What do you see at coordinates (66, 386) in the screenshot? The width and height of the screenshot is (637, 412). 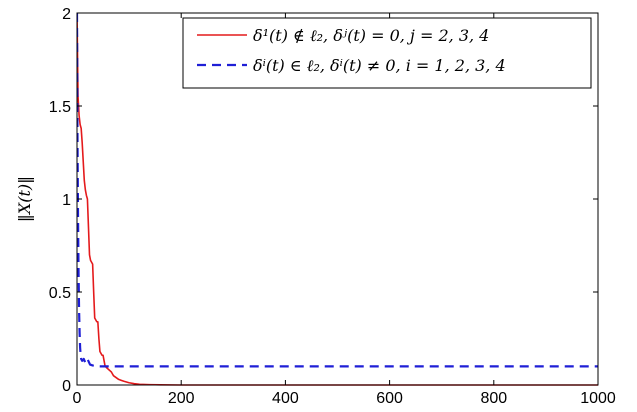 I see `y-tick-label: 0` at bounding box center [66, 386].